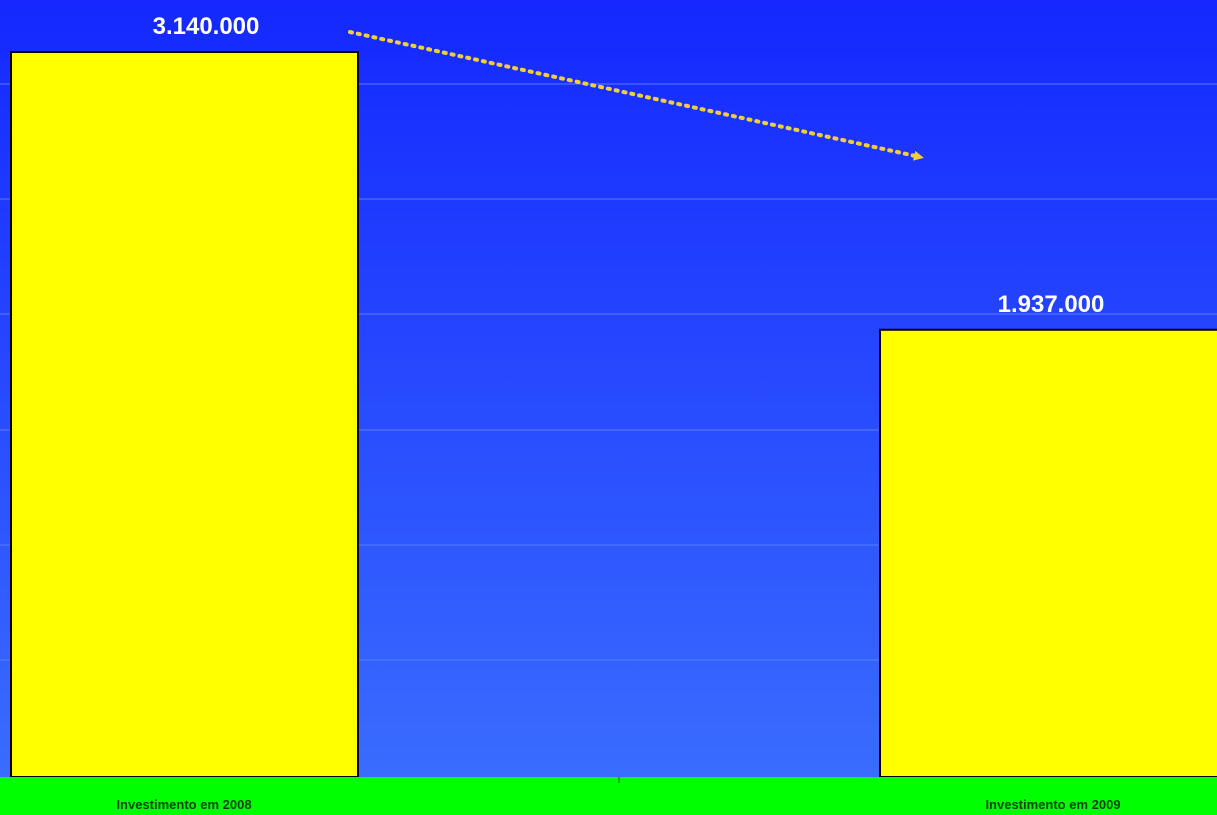 This screenshot has width=1217, height=815. Describe the element at coordinates (183, 804) in the screenshot. I see `category-label: Investimento em 2008` at that location.